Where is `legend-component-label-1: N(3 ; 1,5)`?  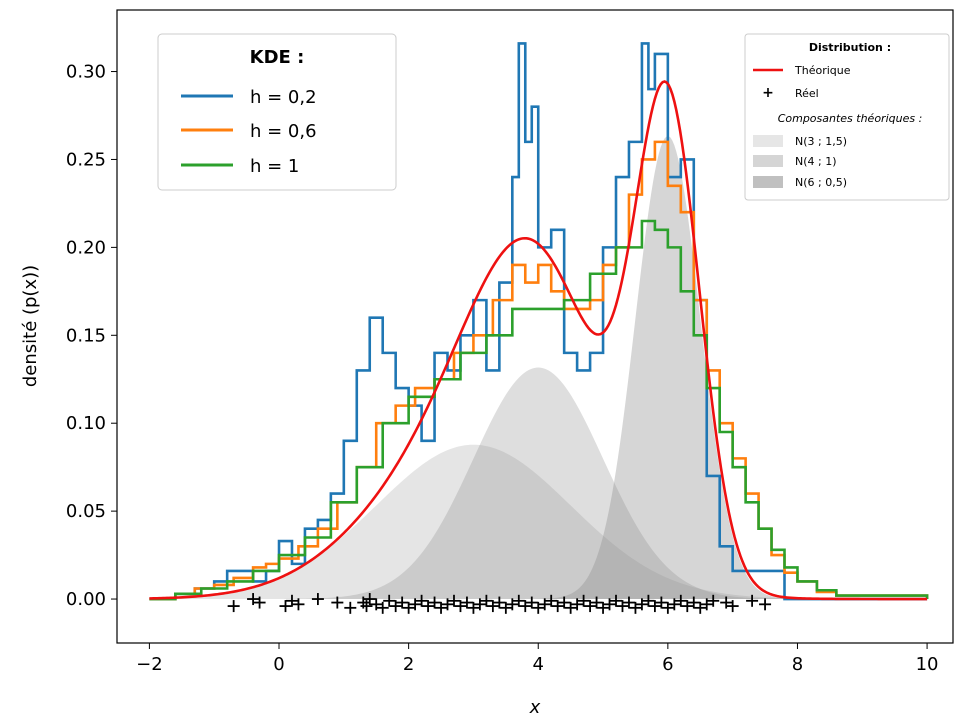
legend-component-label-1: N(3 ; 1,5) is located at coordinates (821, 141).